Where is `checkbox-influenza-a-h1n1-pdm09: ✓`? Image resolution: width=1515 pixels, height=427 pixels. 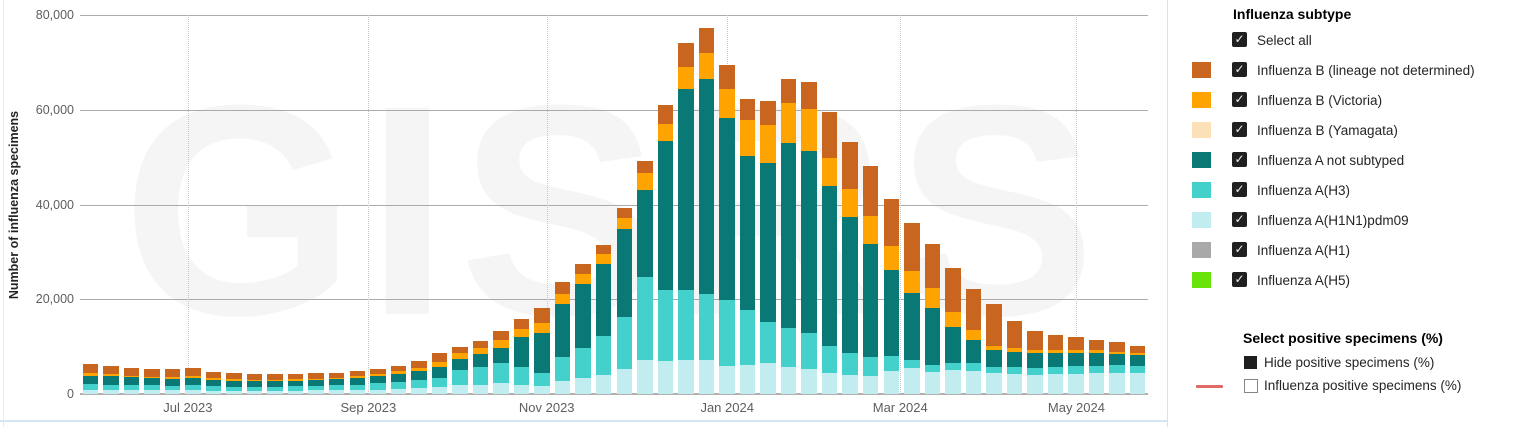
checkbox-influenza-a-h1n1-pdm09: ✓ is located at coordinates (1239, 219).